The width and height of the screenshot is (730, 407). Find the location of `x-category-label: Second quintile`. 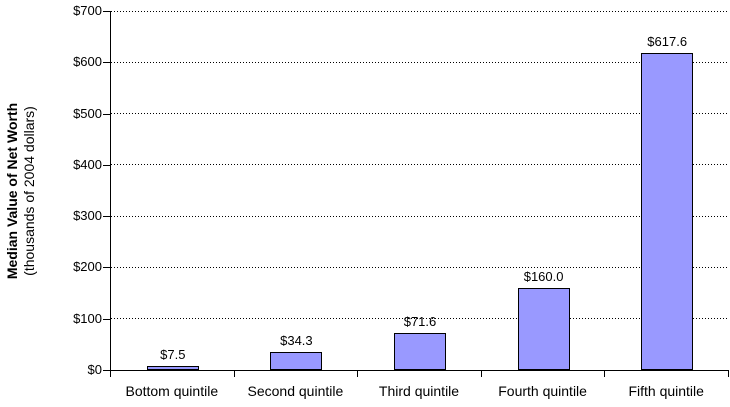

x-category-label: Second quintile is located at coordinates (295, 391).